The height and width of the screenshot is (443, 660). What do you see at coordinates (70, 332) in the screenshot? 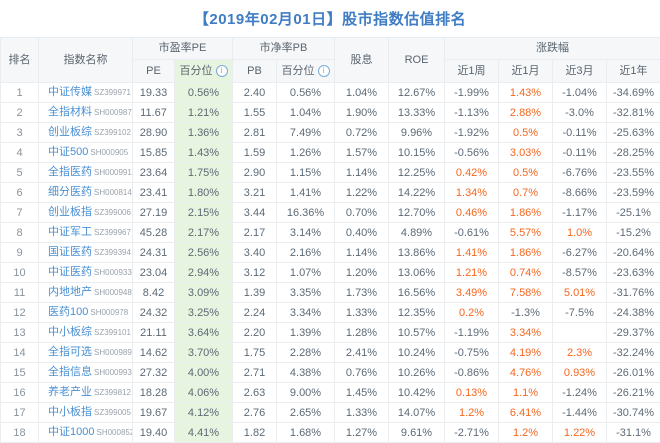
I see `index-link: 中小板综` at bounding box center [70, 332].